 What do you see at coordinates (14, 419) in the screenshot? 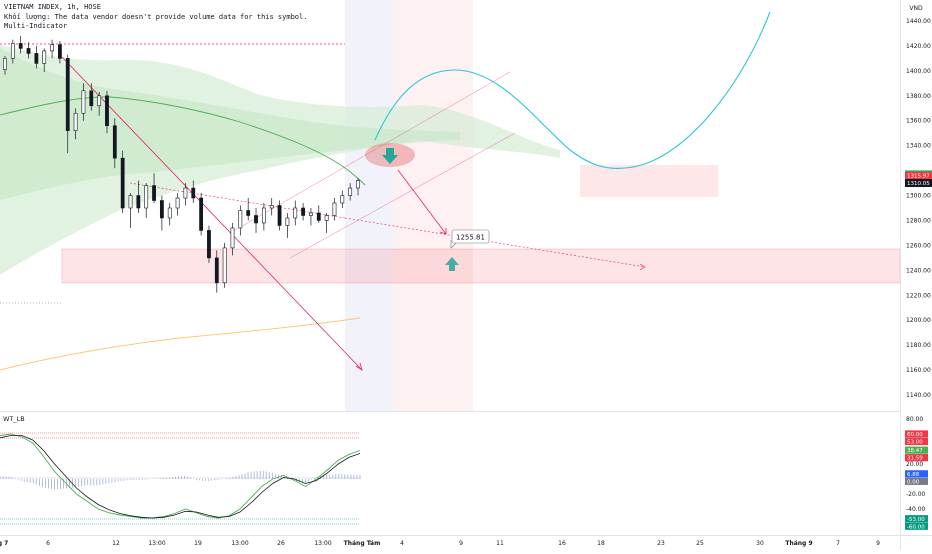
I see `oscillator-title: WT_LB` at bounding box center [14, 419].